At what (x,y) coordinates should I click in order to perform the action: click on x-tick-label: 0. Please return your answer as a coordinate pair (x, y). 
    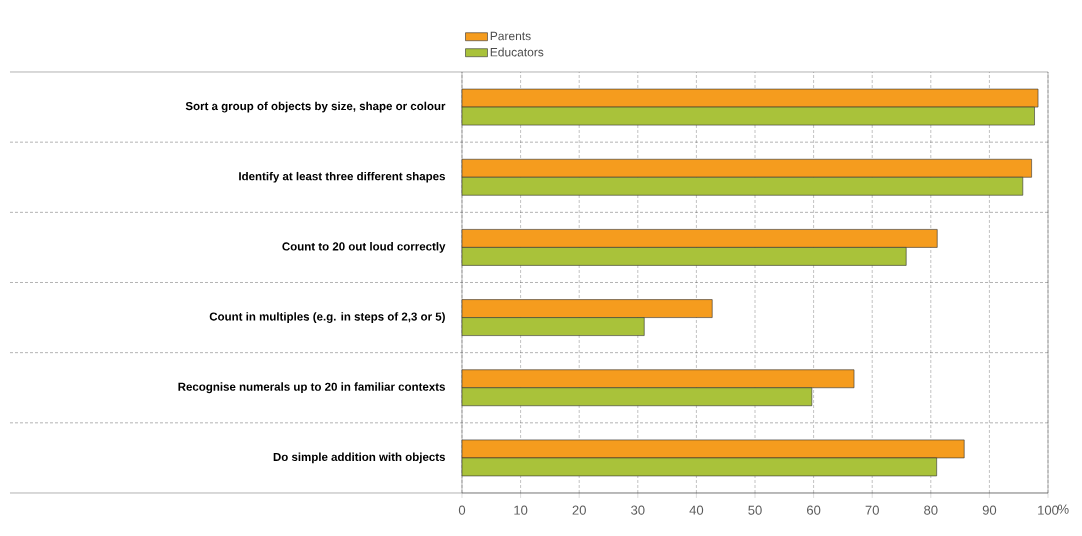
    Looking at the image, I should click on (462, 510).